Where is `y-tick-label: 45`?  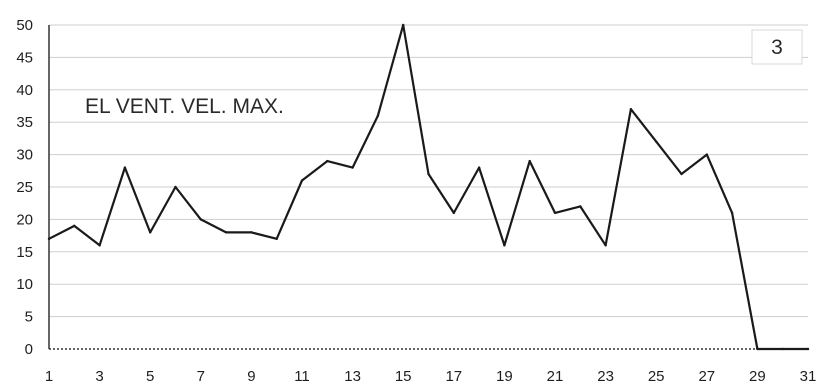 y-tick-label: 45 is located at coordinates (24, 57).